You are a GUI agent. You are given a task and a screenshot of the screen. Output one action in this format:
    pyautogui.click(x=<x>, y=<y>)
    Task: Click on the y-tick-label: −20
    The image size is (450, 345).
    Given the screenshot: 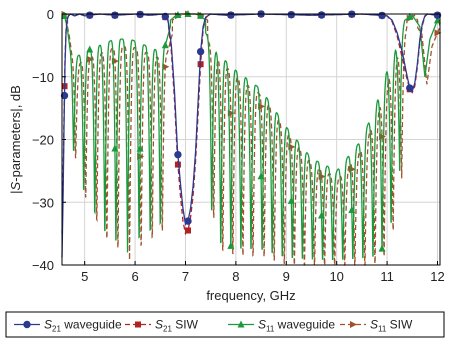 What is the action you would take?
    pyautogui.click(x=43, y=140)
    